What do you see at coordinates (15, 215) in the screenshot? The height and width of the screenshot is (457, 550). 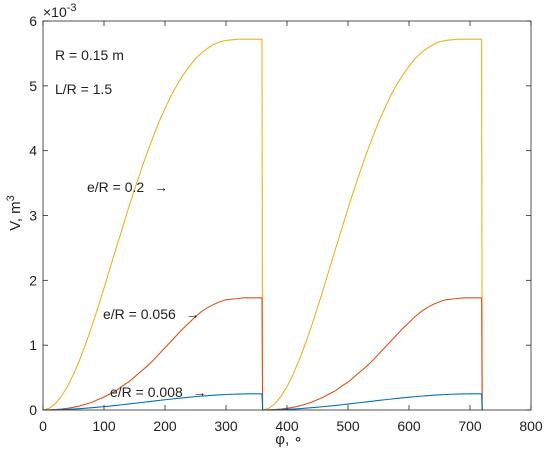 I see `y-axis-label-base: V, m` at bounding box center [15, 215].